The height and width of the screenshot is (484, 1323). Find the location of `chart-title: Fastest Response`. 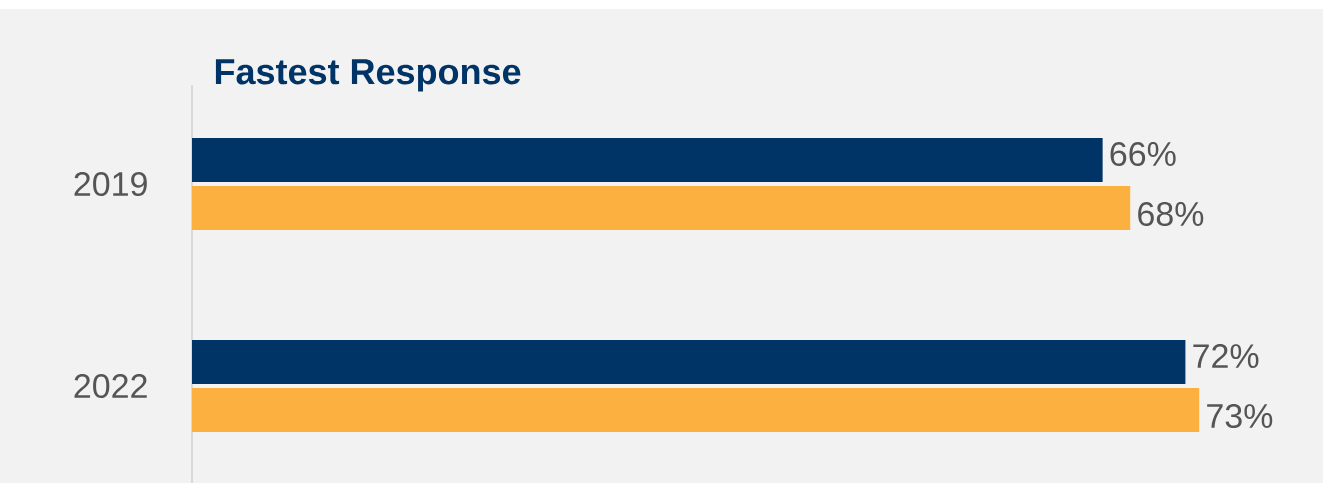

chart-title: Fastest Response is located at coordinates (368, 75).